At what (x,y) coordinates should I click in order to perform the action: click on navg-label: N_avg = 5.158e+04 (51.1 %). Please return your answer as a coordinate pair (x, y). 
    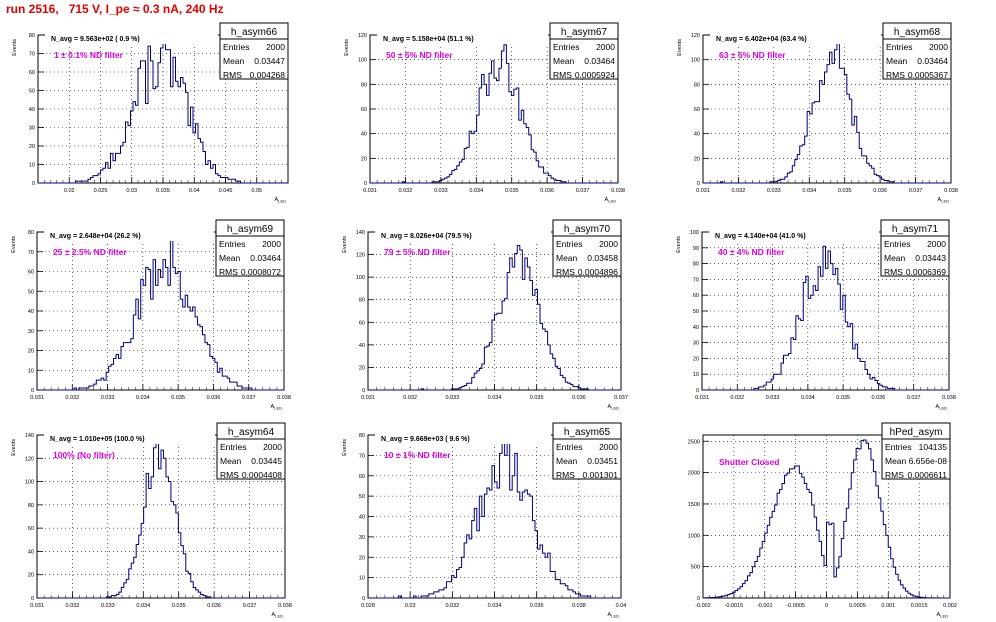
    Looking at the image, I should click on (428, 39).